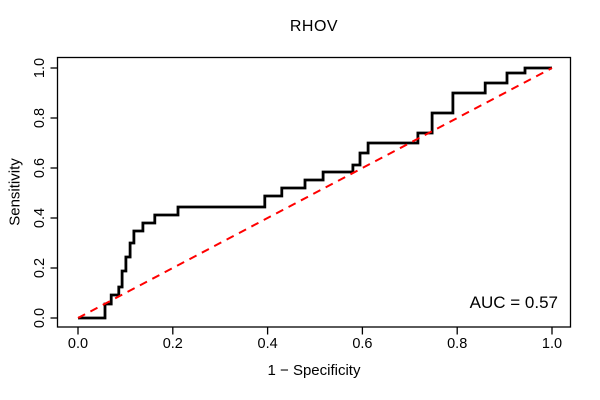 This screenshot has height=400, width=600. Describe the element at coordinates (552, 344) in the screenshot. I see `x-tick-label: 1.0` at that location.